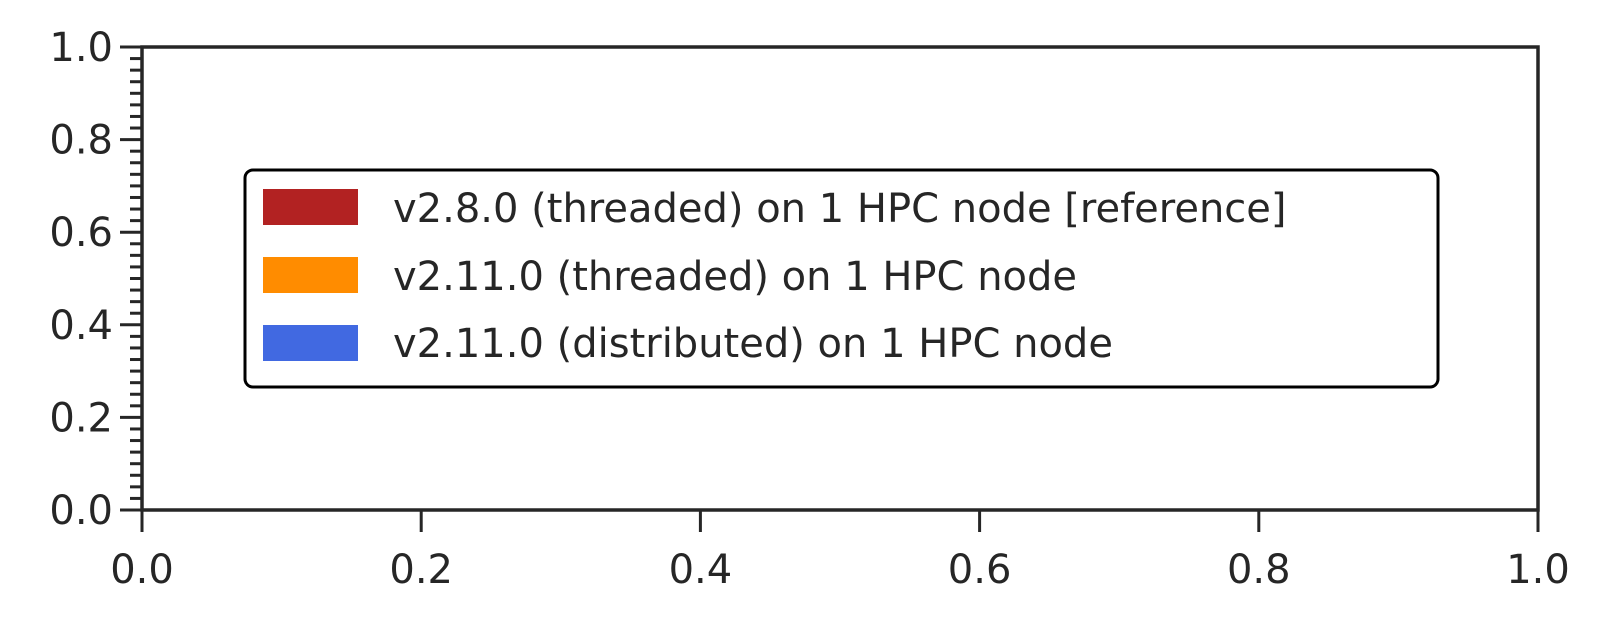 The width and height of the screenshot is (1603, 624). I want to click on x-tick-label: 1.0, so click(1538, 570).